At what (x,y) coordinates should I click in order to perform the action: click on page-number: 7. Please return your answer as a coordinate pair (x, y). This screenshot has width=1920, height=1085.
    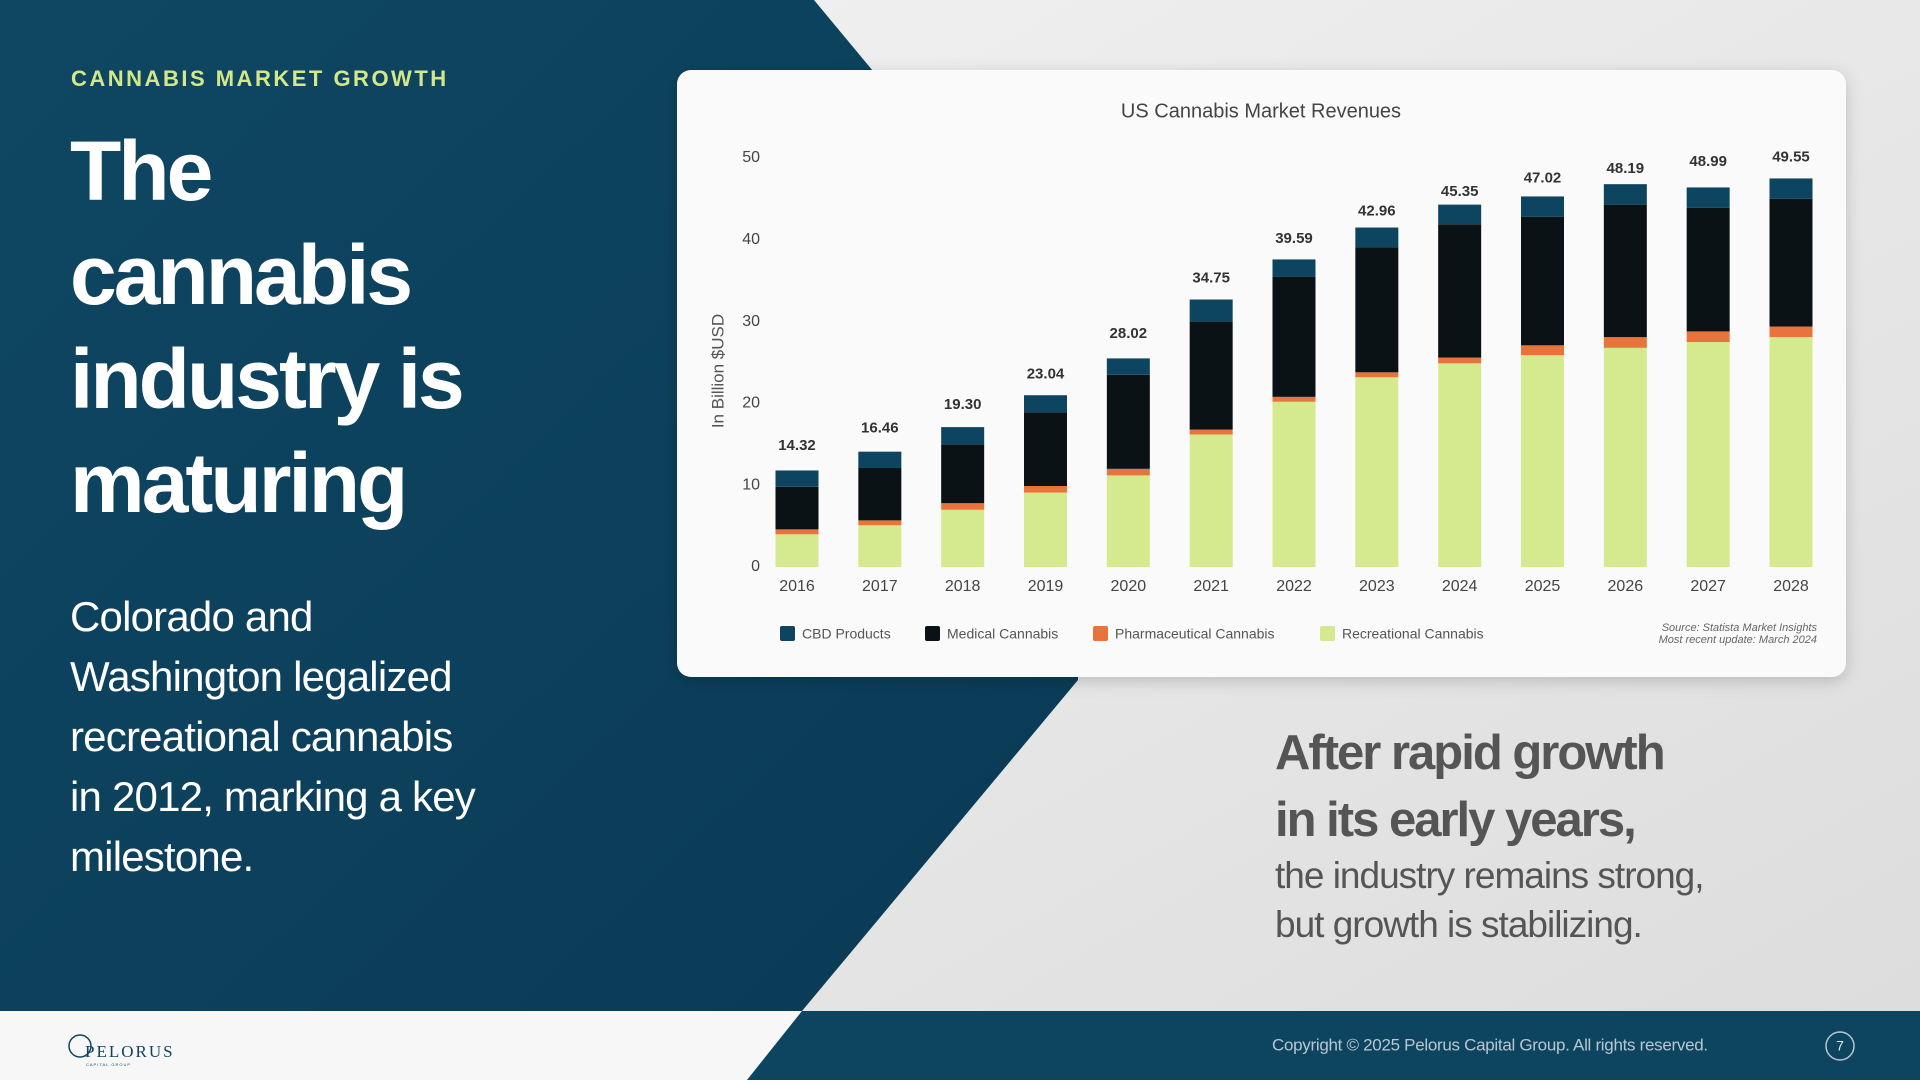
    Looking at the image, I should click on (1840, 1046).